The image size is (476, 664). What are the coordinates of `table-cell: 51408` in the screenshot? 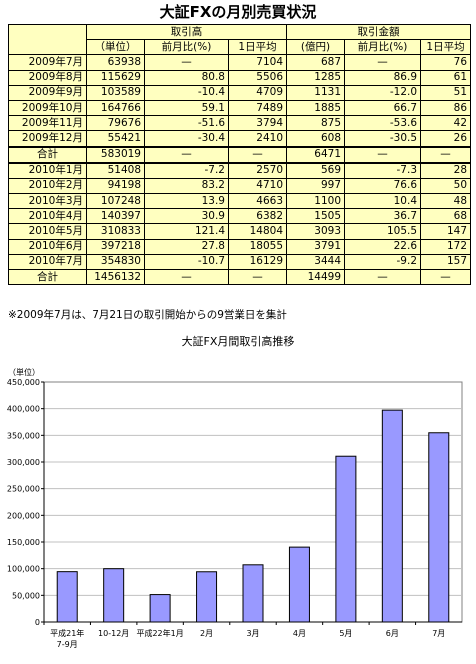 It's located at (115, 170).